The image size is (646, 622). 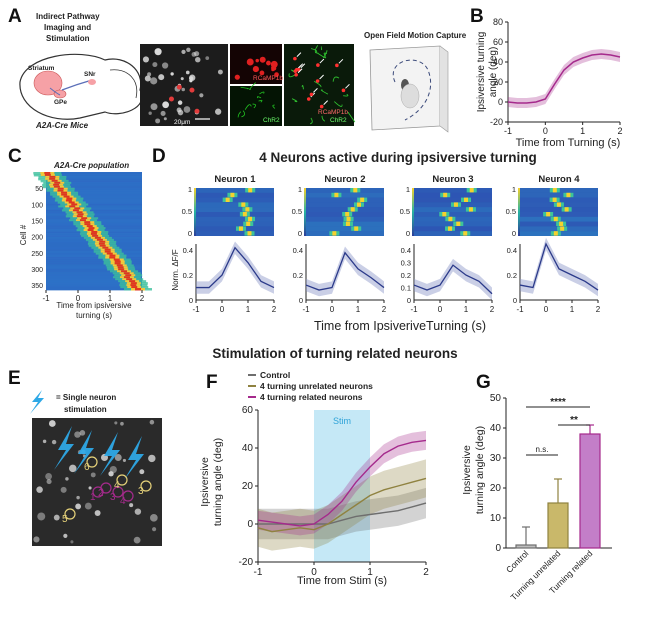 What do you see at coordinates (122, 480) in the screenshot?
I see `neuron-ring` at bounding box center [122, 480].